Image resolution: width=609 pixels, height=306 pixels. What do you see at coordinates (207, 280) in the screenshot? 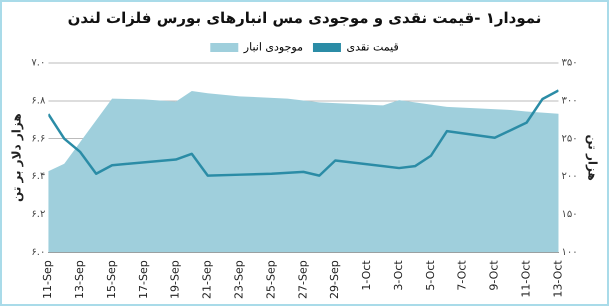
I see `x-tick-label: 21-Sep` at bounding box center [207, 280].